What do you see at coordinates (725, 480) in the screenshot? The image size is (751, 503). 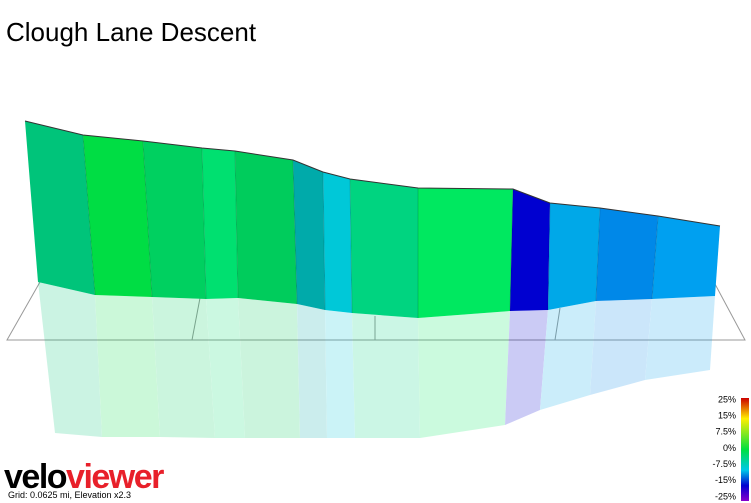 I see `legend-label: -15%` at bounding box center [725, 480].